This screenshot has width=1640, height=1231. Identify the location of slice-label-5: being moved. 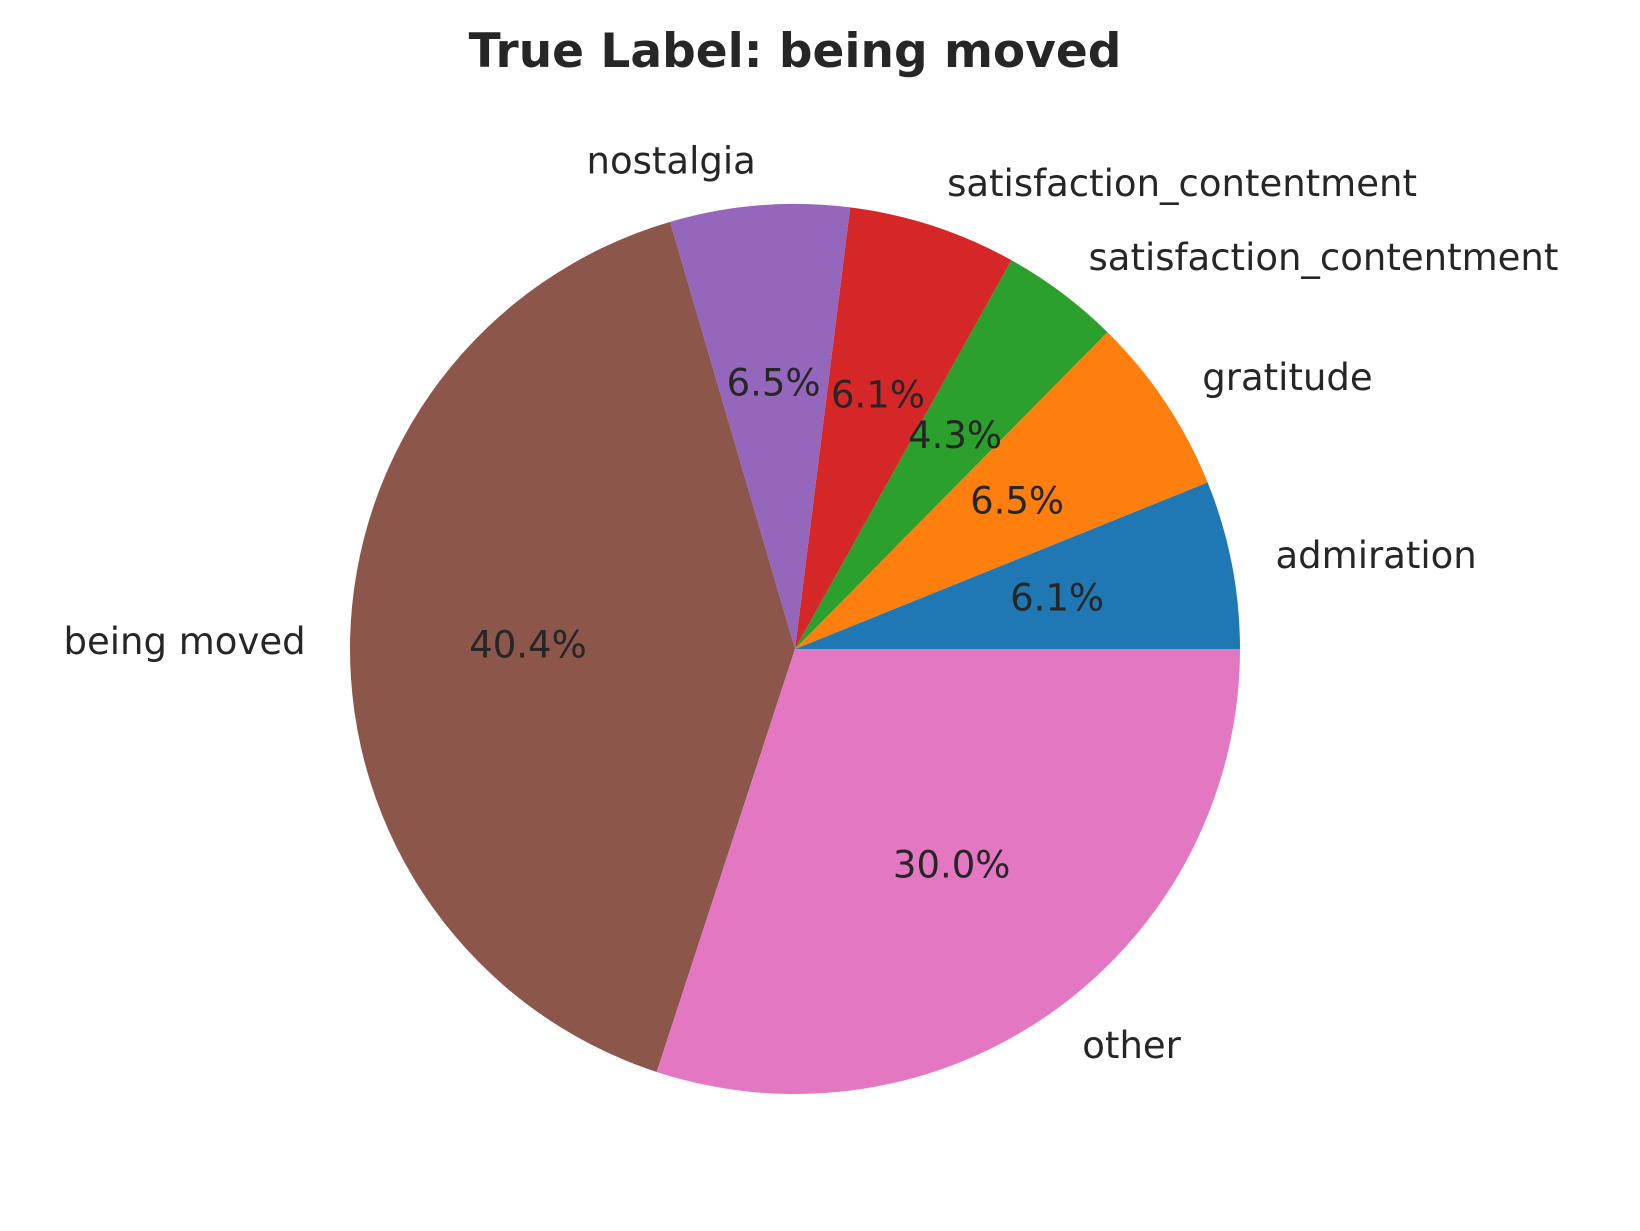
(185, 641).